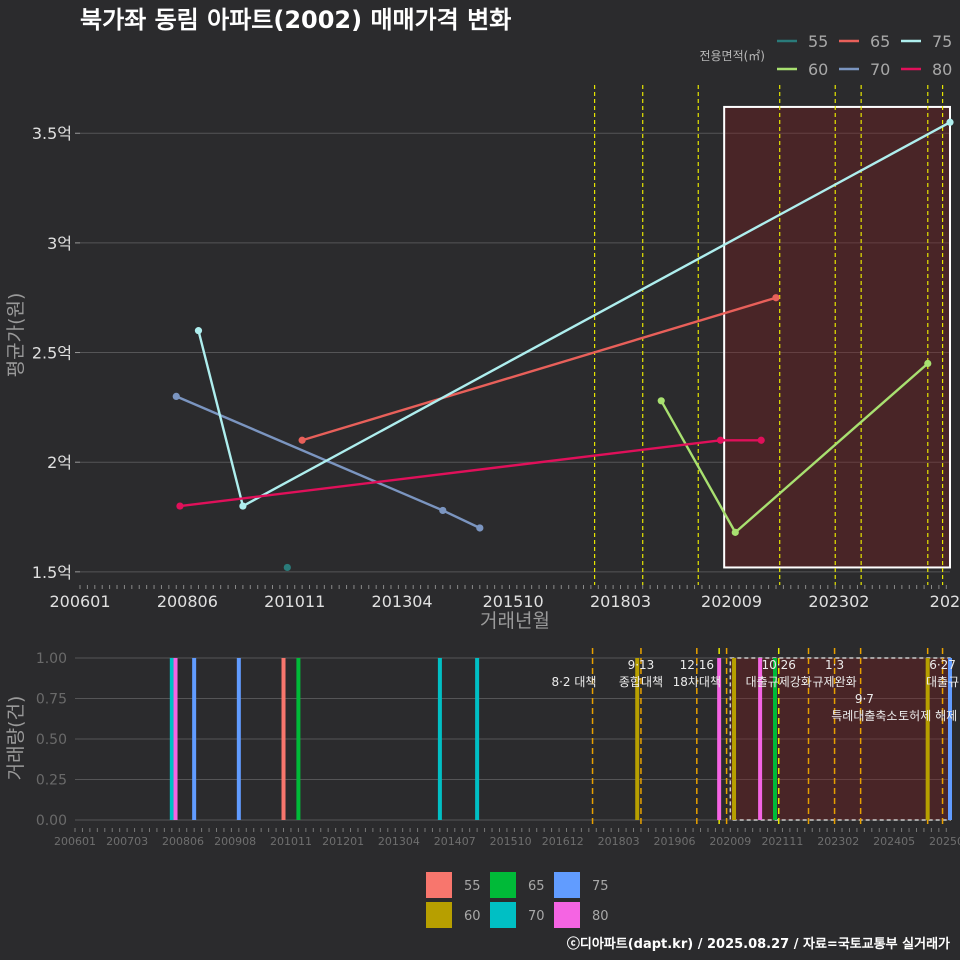  I want to click on legend-label: 75, so click(942, 41).